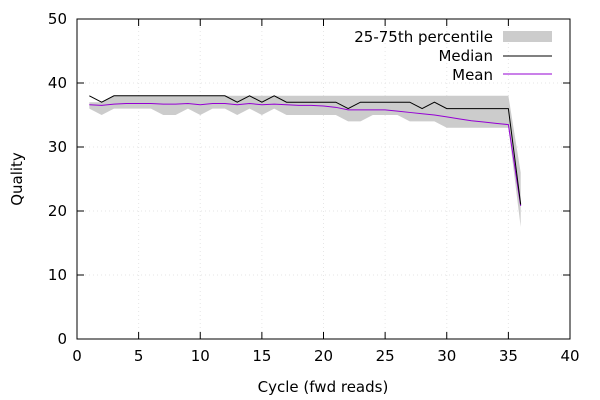 This screenshot has height=400, width=600. What do you see at coordinates (323, 387) in the screenshot?
I see `x-axis-label: Cycle (fwd reads)` at bounding box center [323, 387].